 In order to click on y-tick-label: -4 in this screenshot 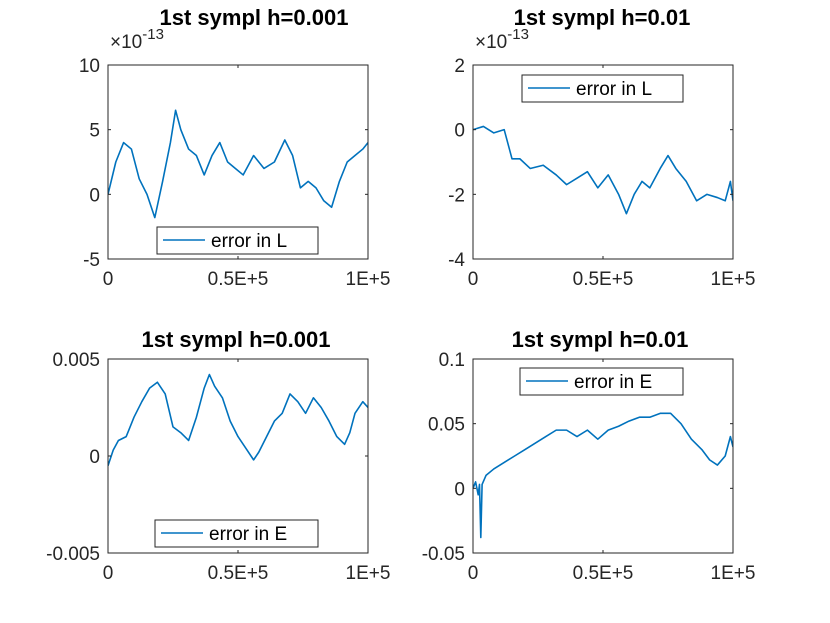, I will do `click(456, 260)`.